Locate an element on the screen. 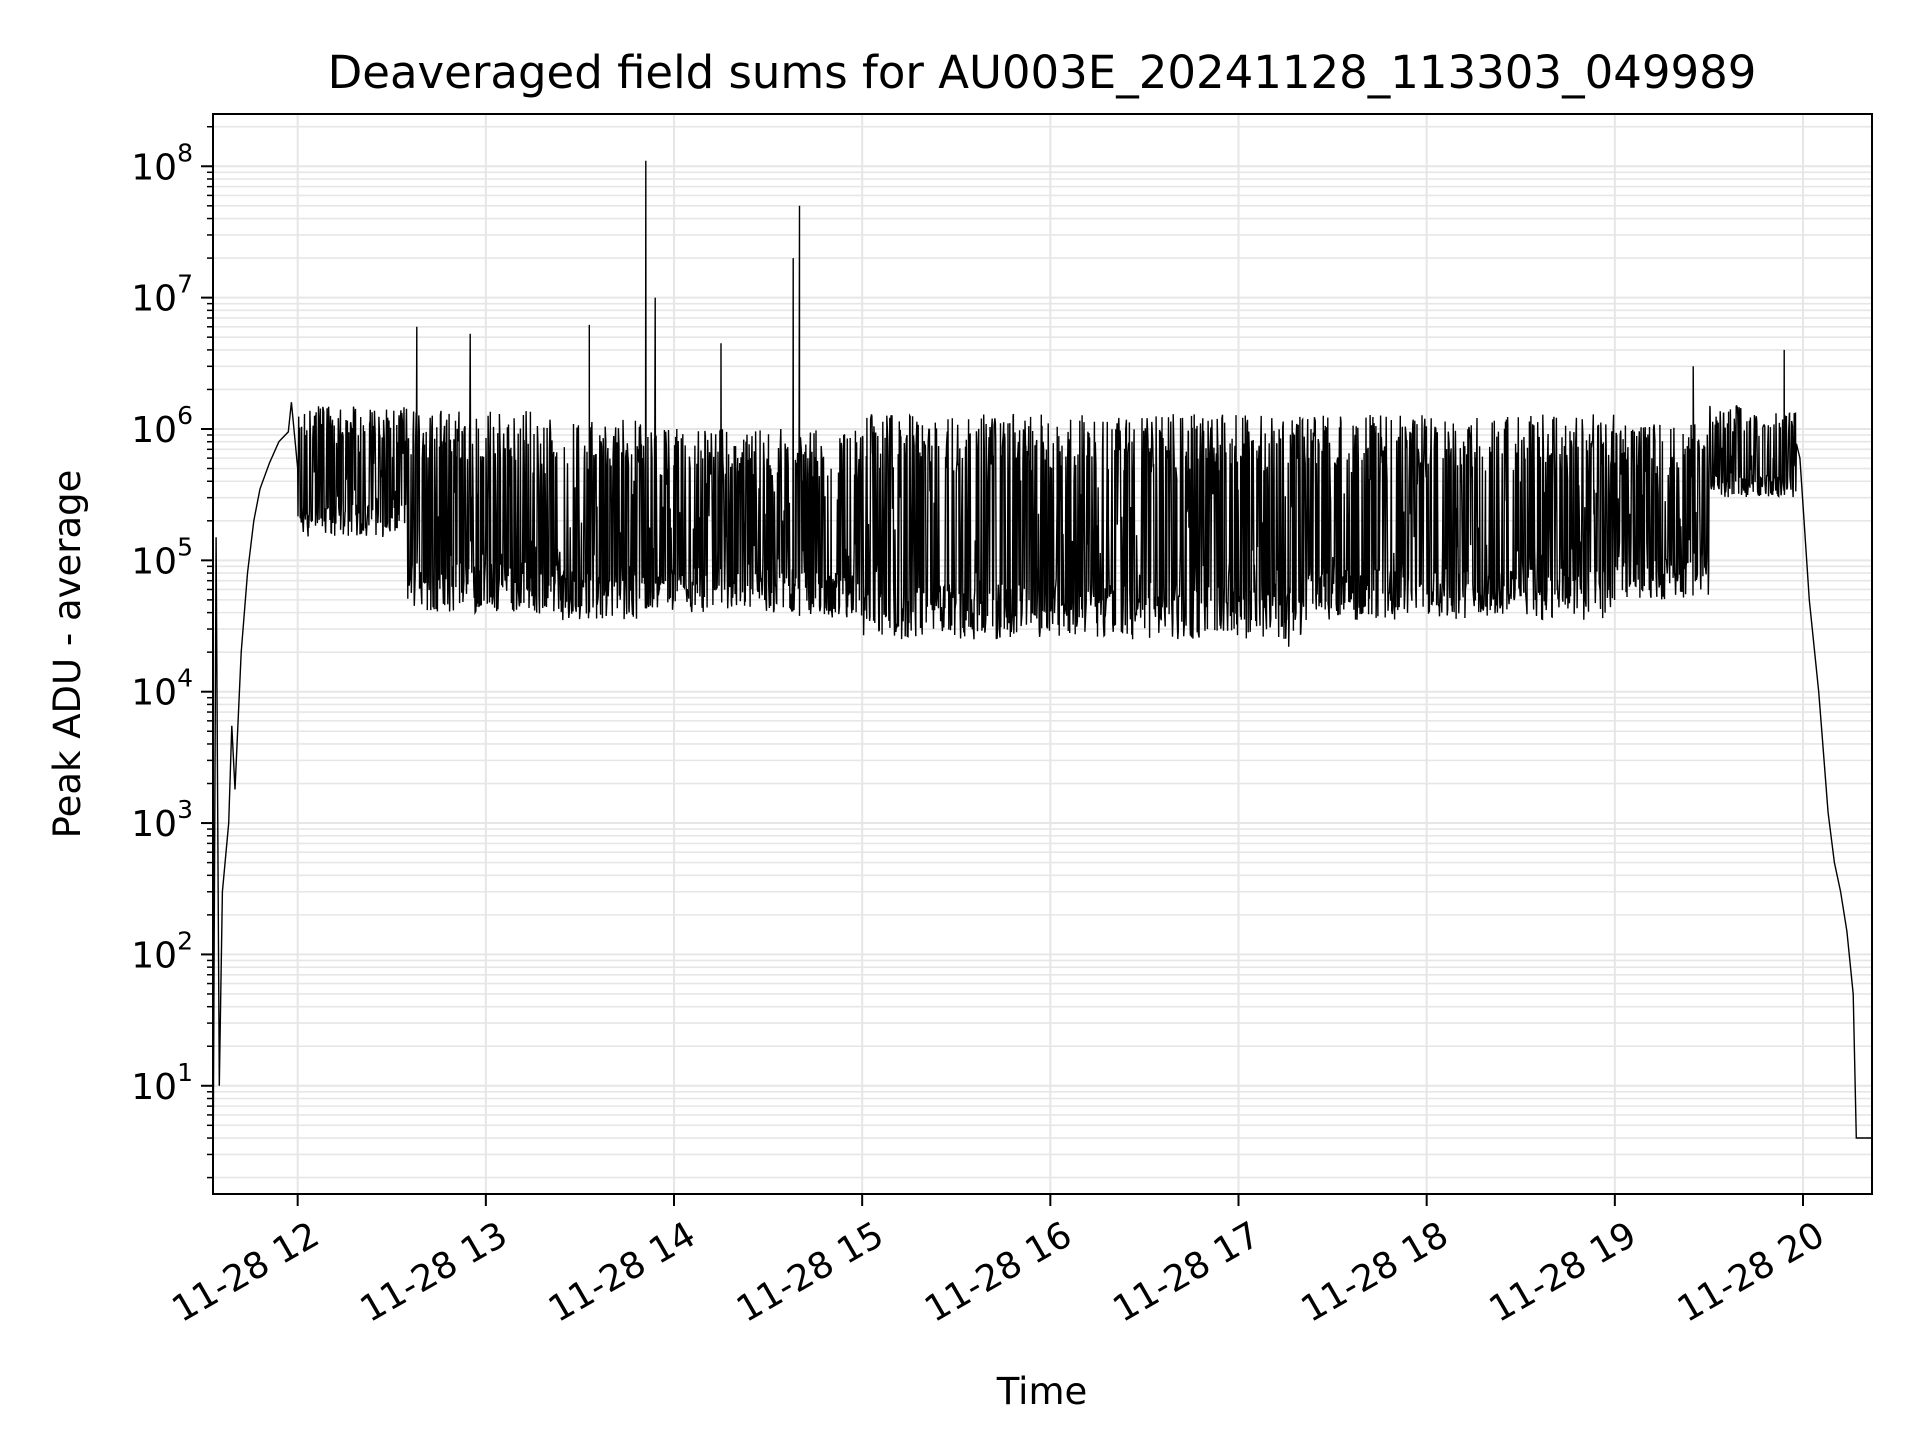  x-tick-label: 11-28 17 is located at coordinates (1186, 1272).